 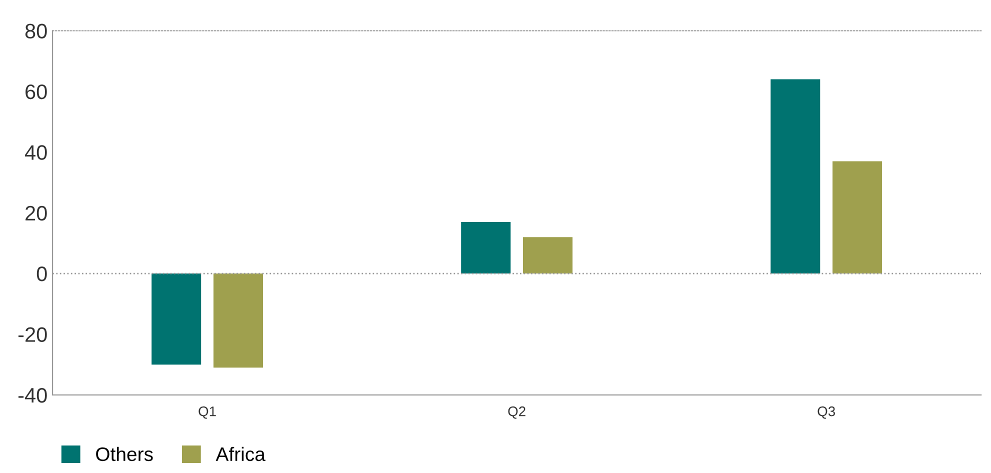 I want to click on x-tick-label: Q1, so click(x=207, y=412).